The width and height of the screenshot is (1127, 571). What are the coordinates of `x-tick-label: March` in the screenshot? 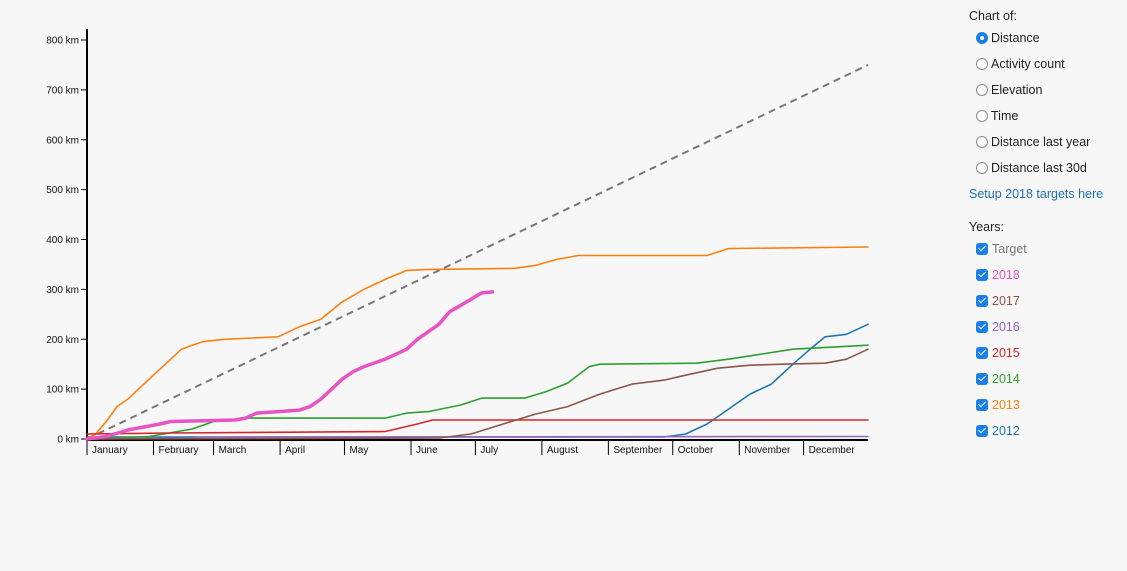 It's located at (233, 450).